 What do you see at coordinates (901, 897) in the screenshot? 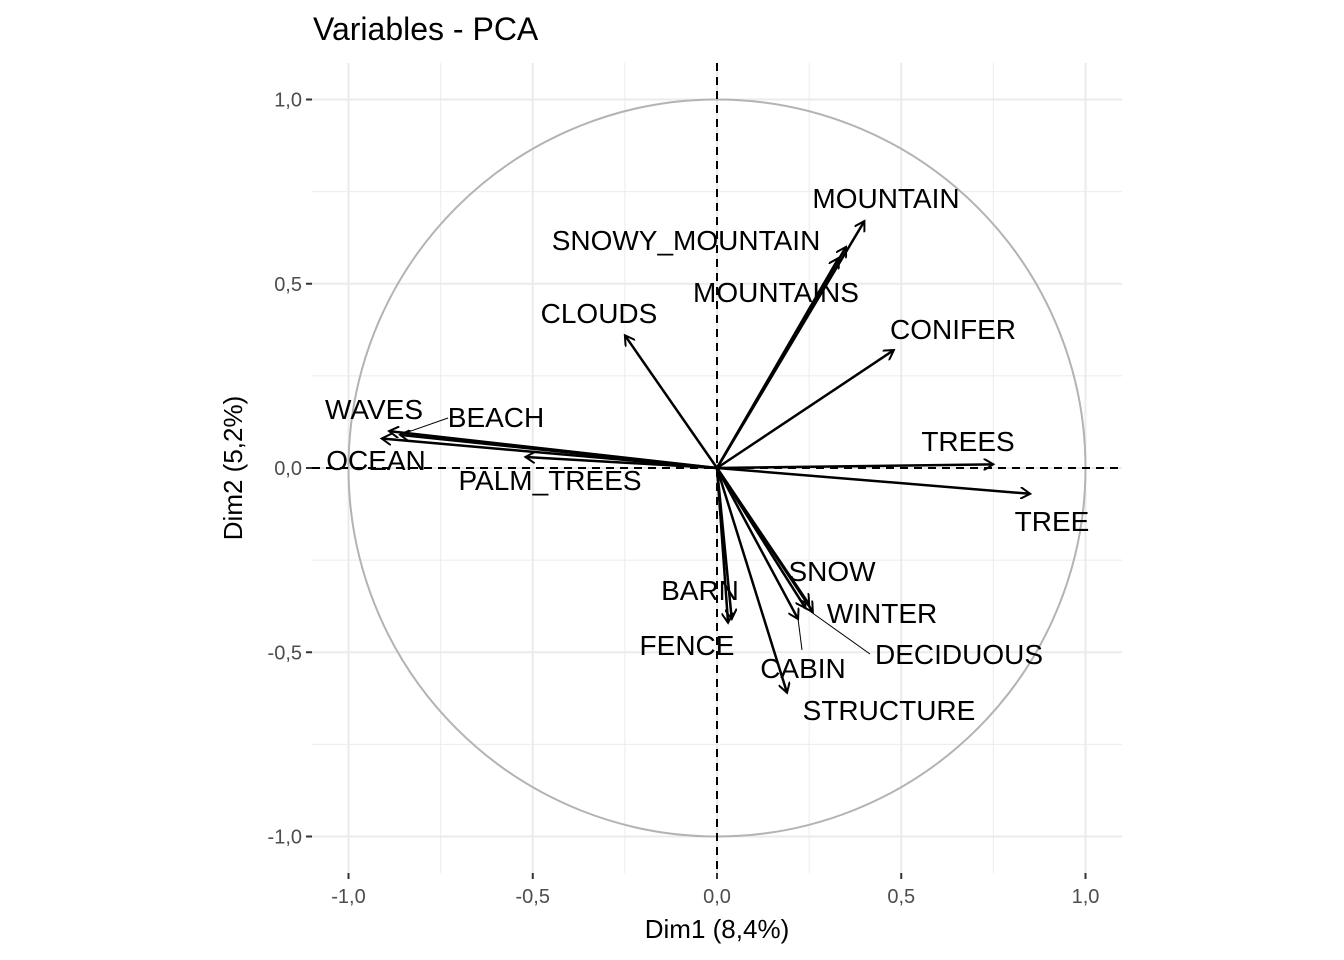
I see `x-tick-label: 0,5` at bounding box center [901, 897].